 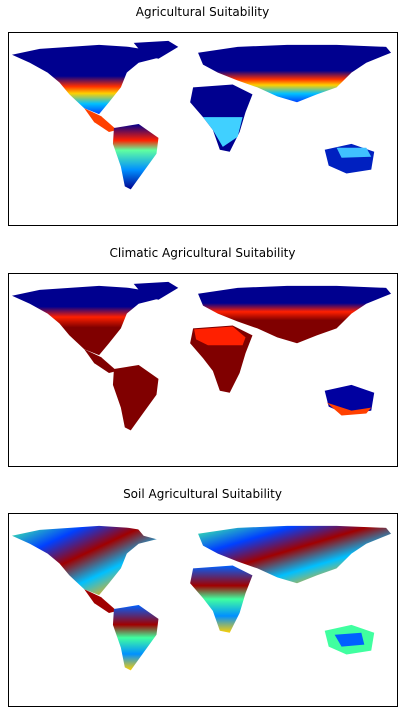 What do you see at coordinates (221, 599) in the screenshot?
I see `continent-africa` at bounding box center [221, 599].